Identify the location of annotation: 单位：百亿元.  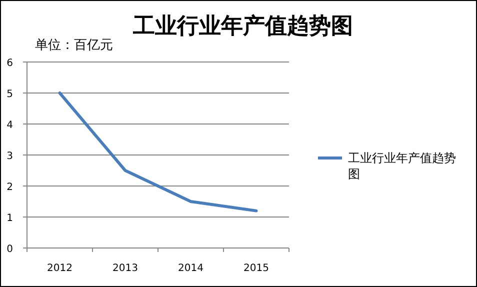
(74, 45).